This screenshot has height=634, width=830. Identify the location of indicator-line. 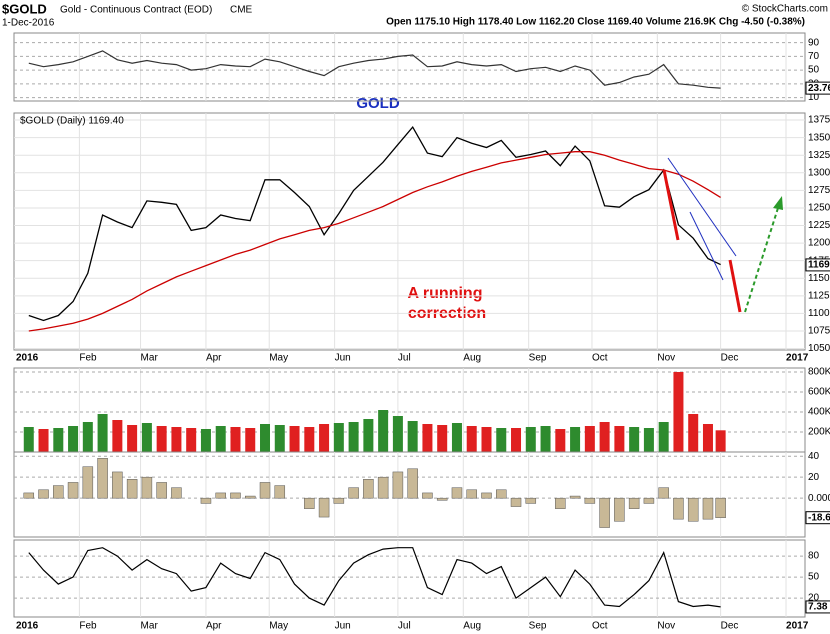
(374, 69).